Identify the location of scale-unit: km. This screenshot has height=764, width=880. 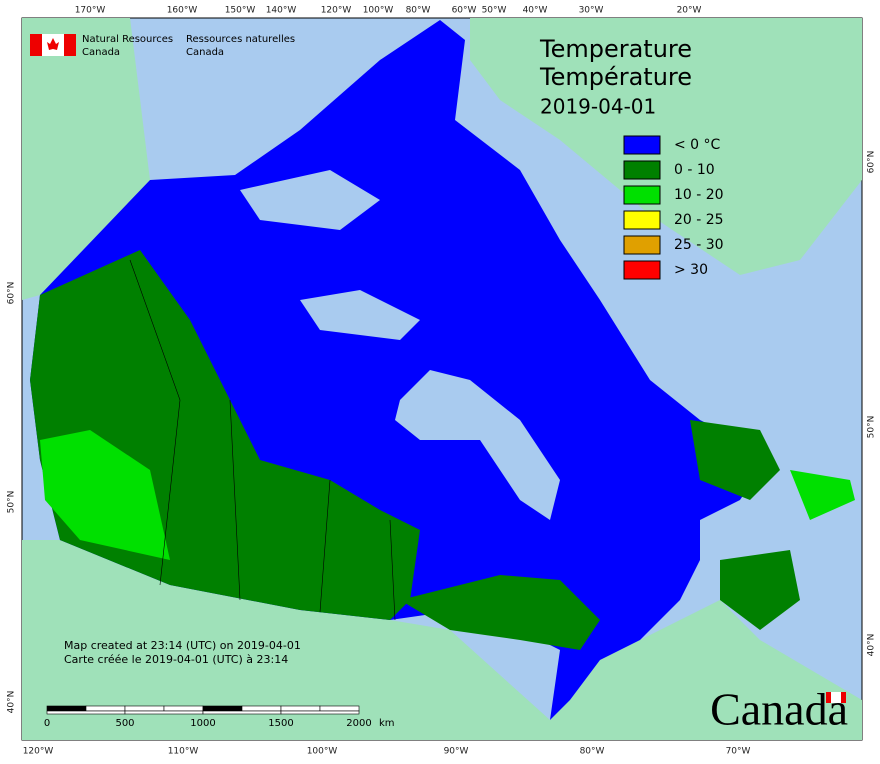
(387, 723).